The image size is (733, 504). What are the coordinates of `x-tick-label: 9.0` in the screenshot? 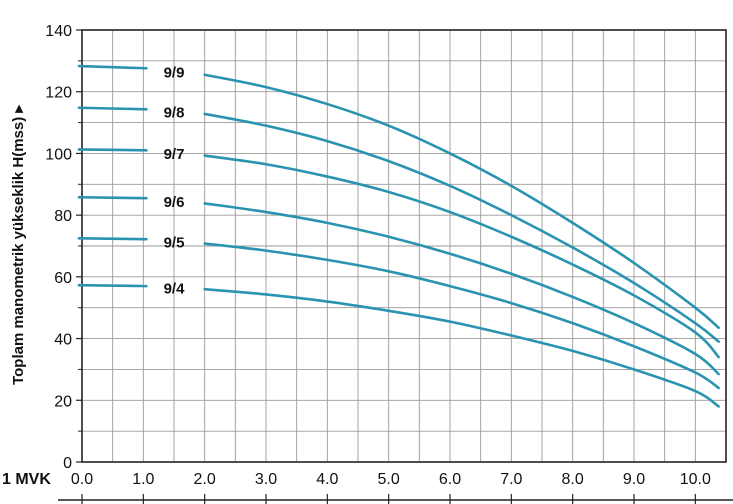 It's located at (634, 479).